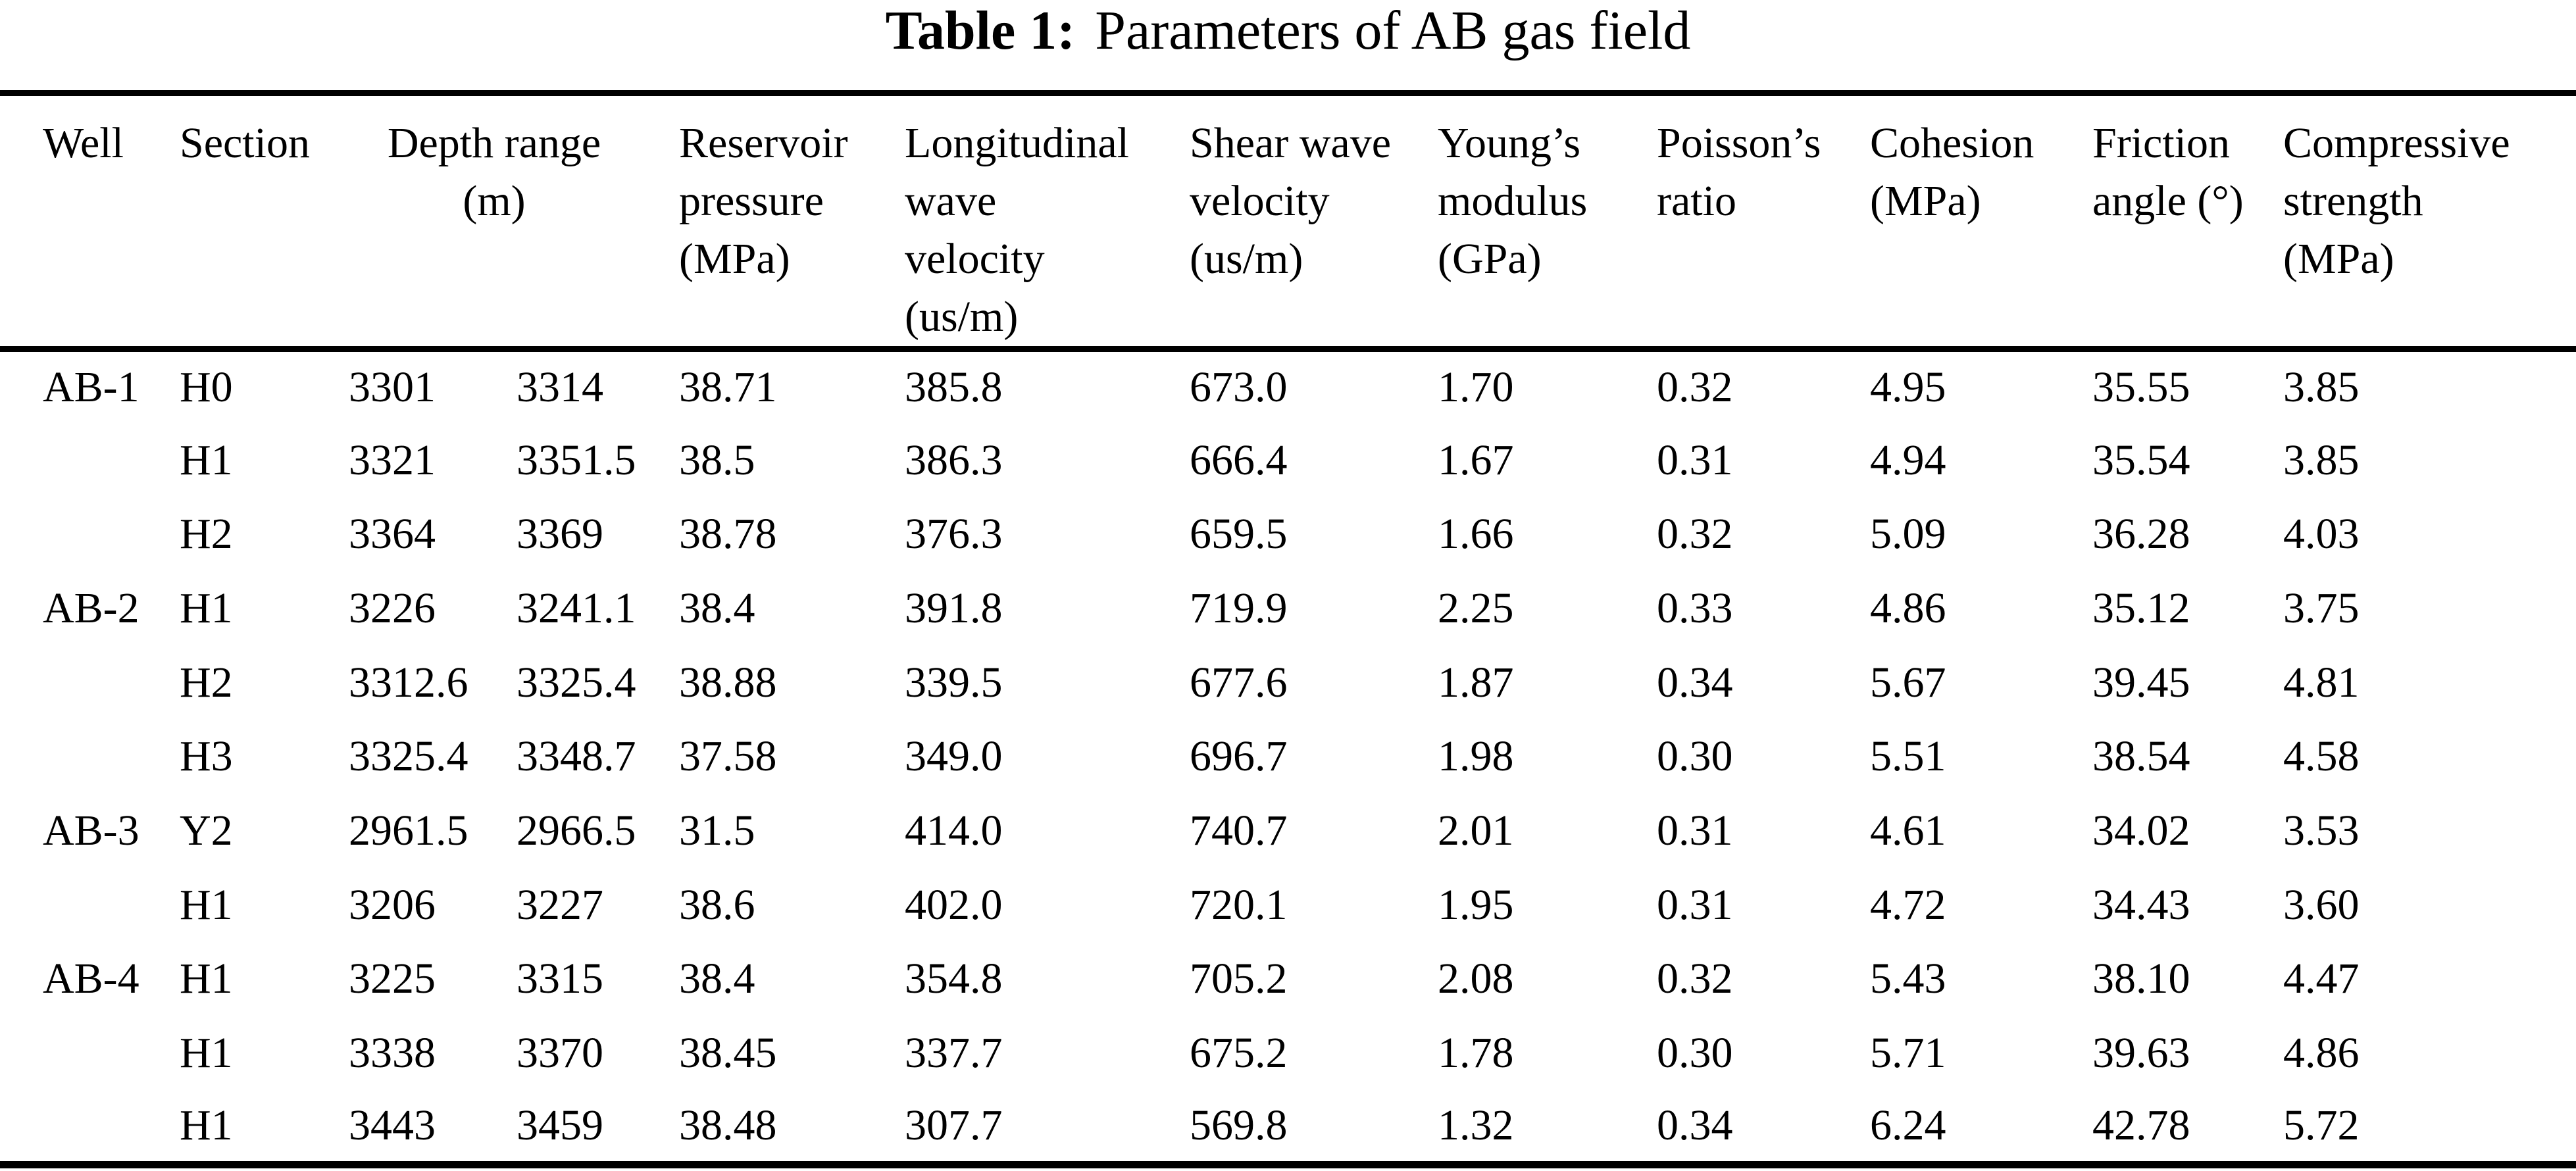  Describe the element at coordinates (2321, 756) in the screenshot. I see `cell-compressive-strength: 4.58` at that location.